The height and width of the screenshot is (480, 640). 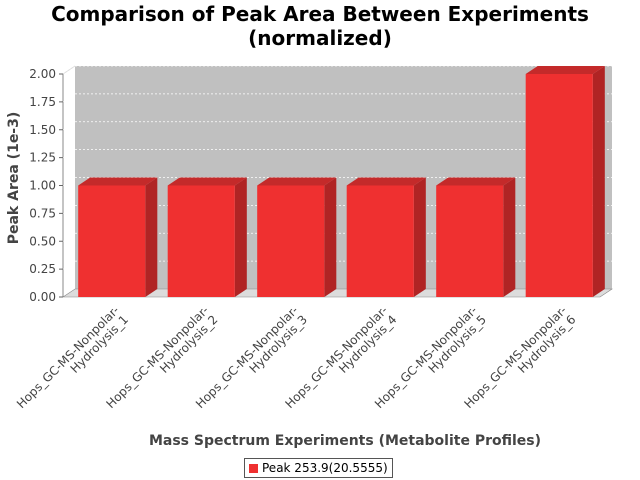 I want to click on y-axis-label: Peak Area (1e-3), so click(x=14, y=178).